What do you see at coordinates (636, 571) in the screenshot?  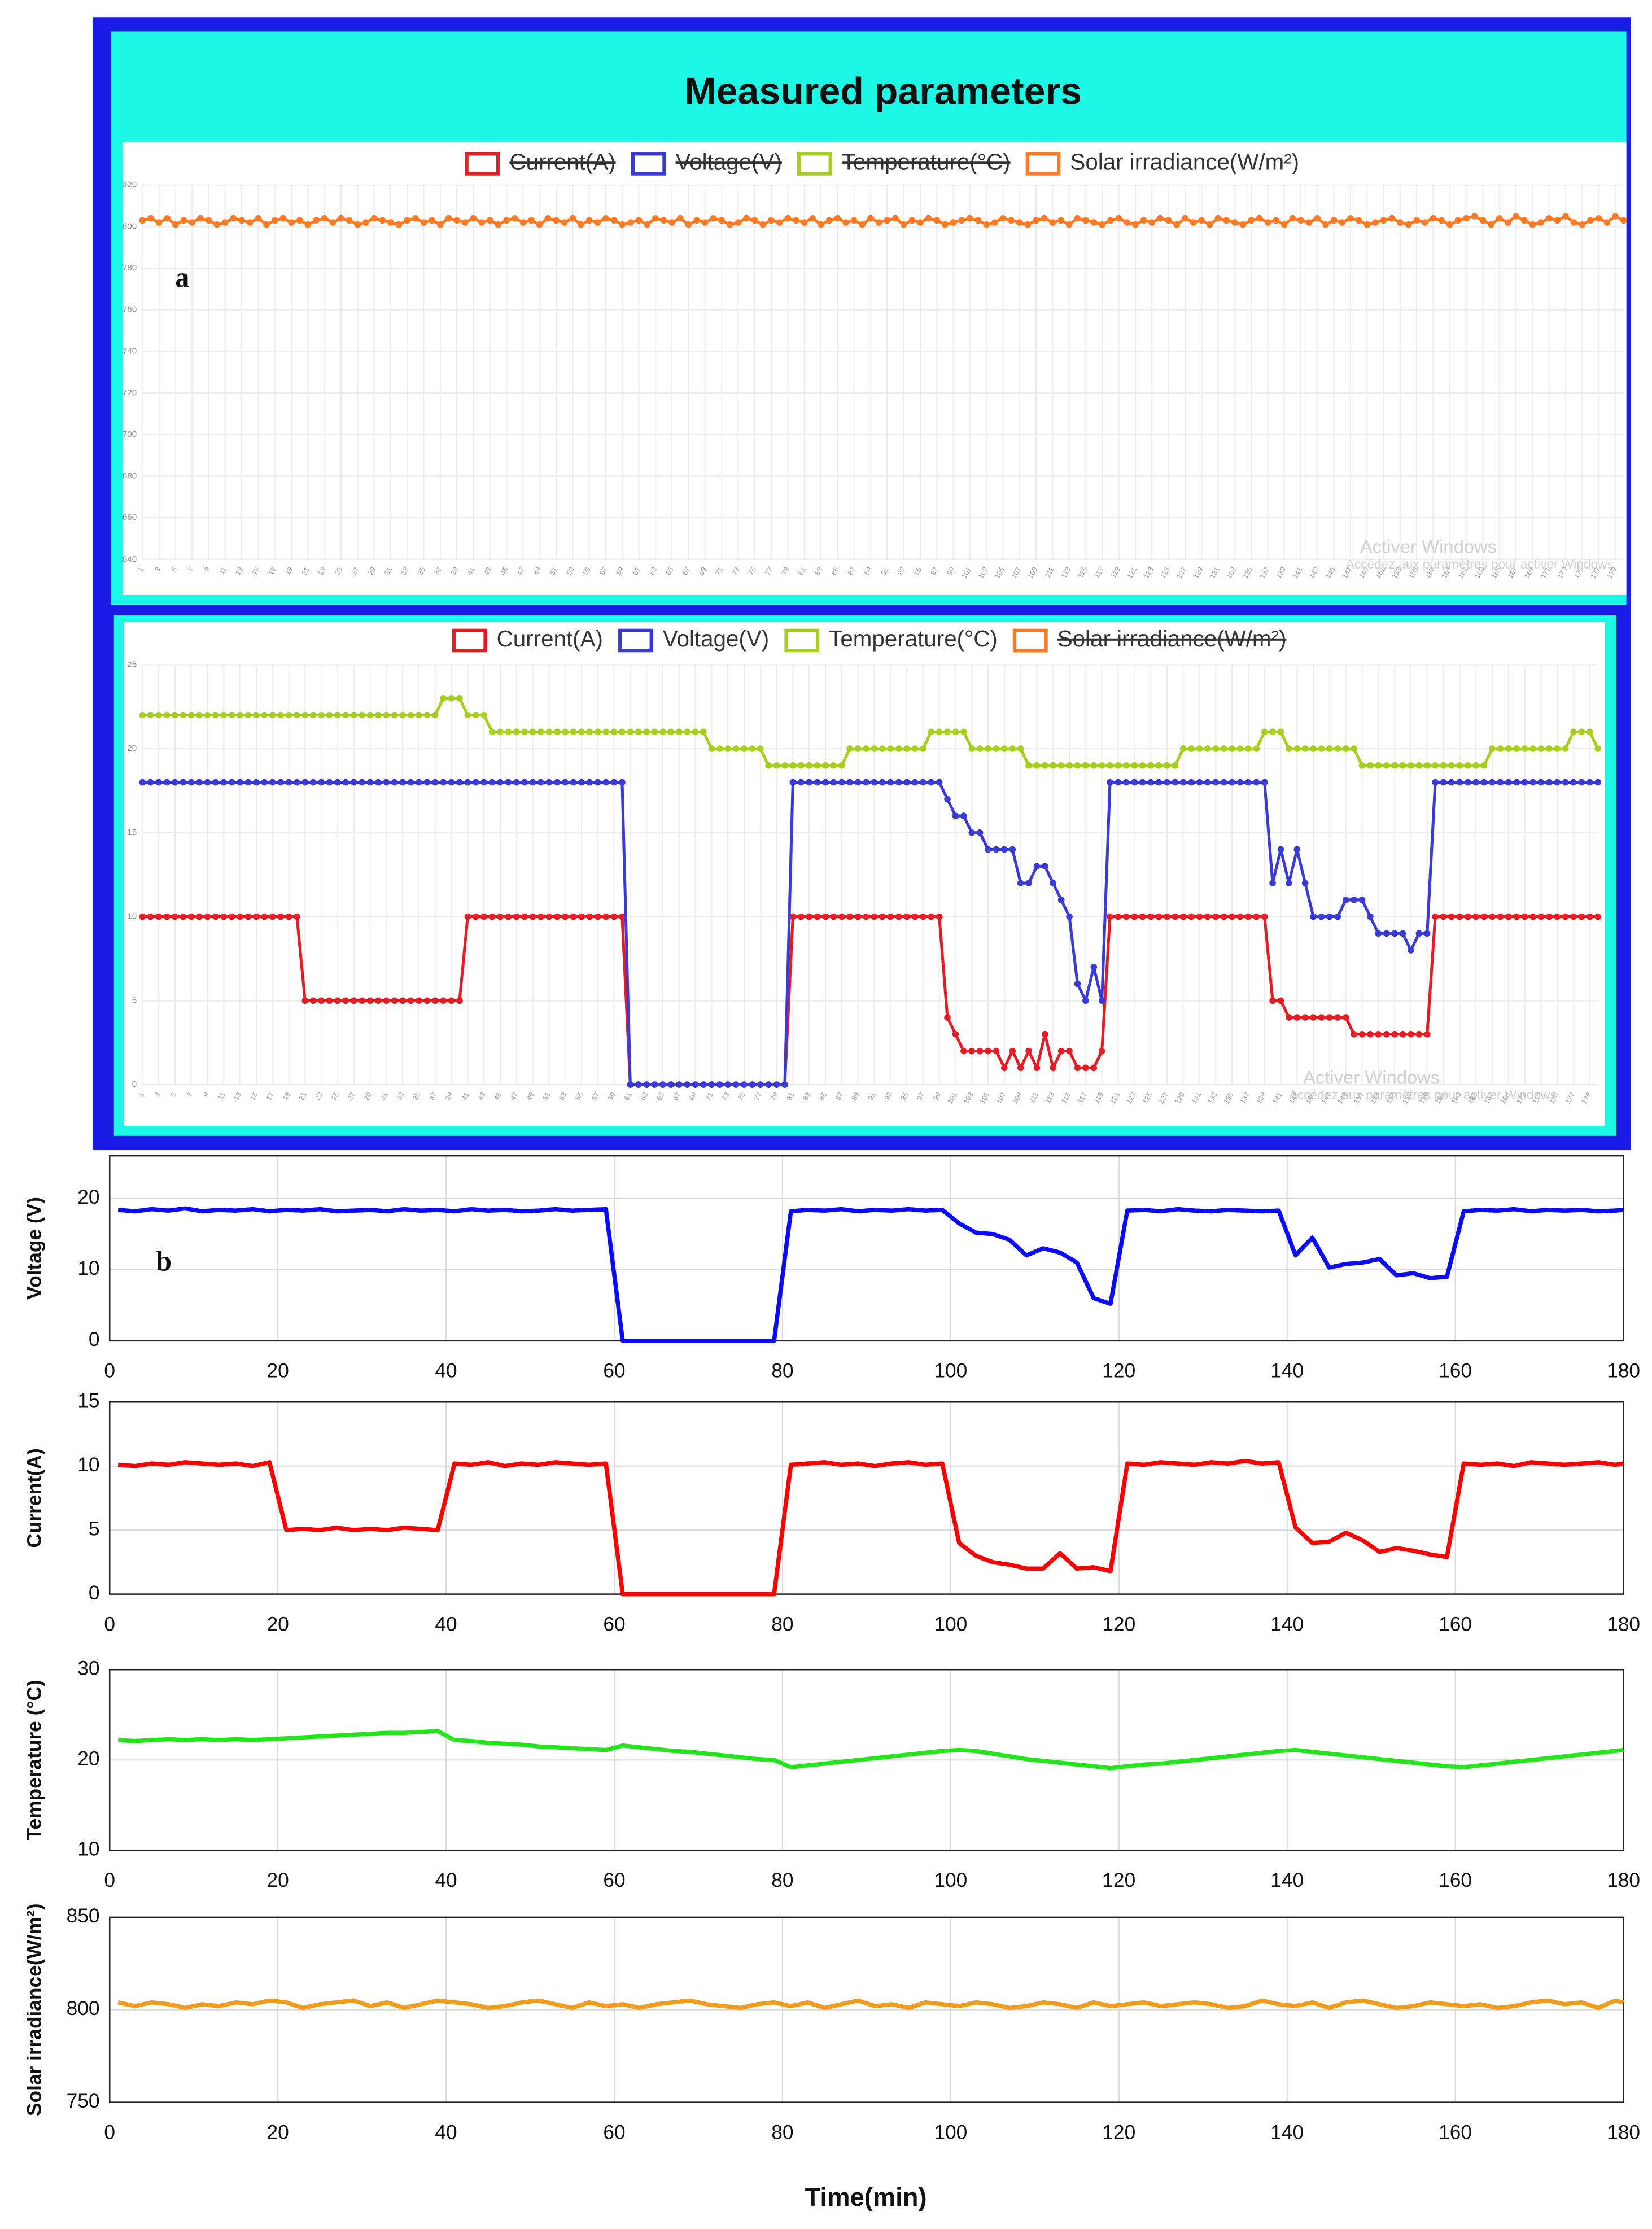 I see `x-tick-label: 61` at bounding box center [636, 571].